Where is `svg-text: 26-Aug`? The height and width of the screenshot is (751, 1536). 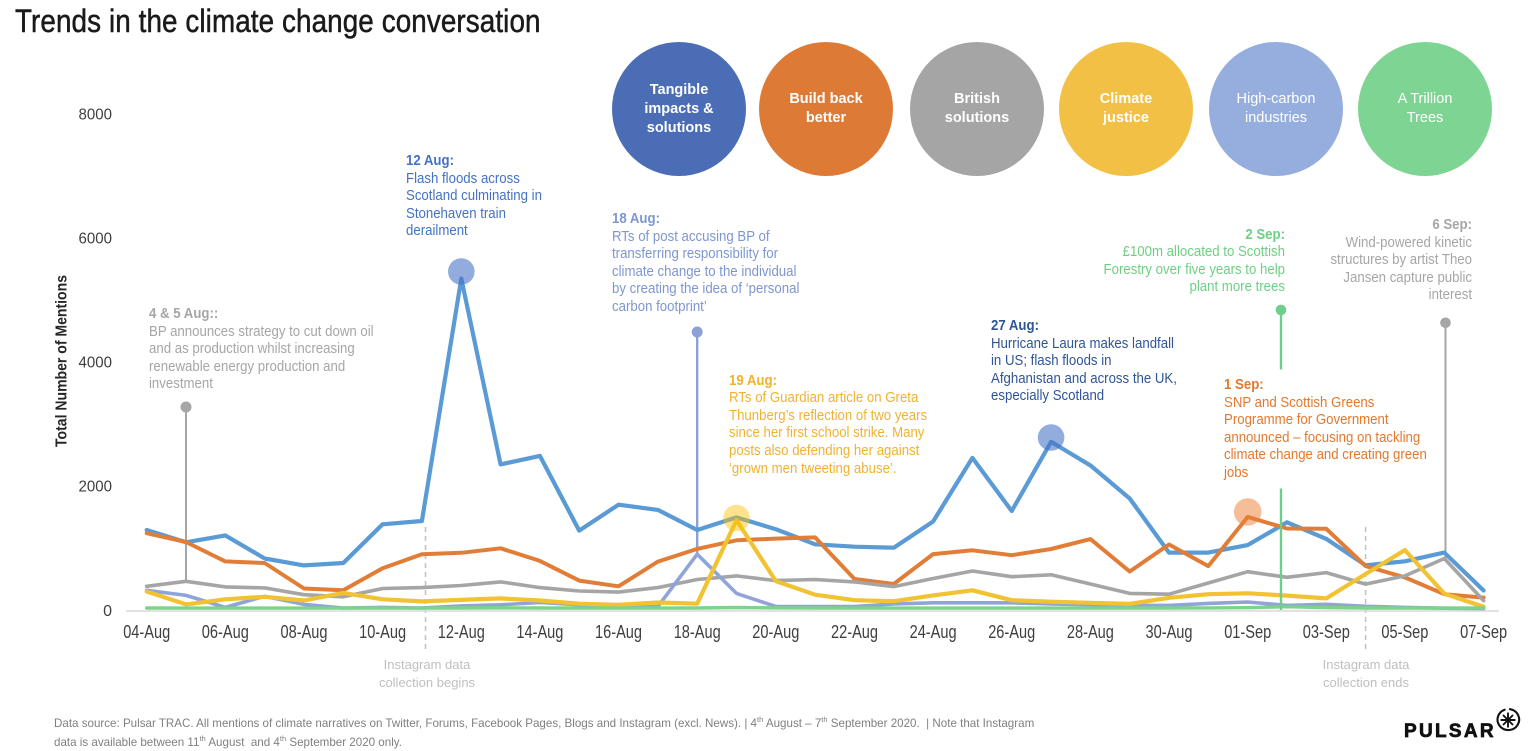
svg-text: 26-Aug is located at coordinates (1011, 632).